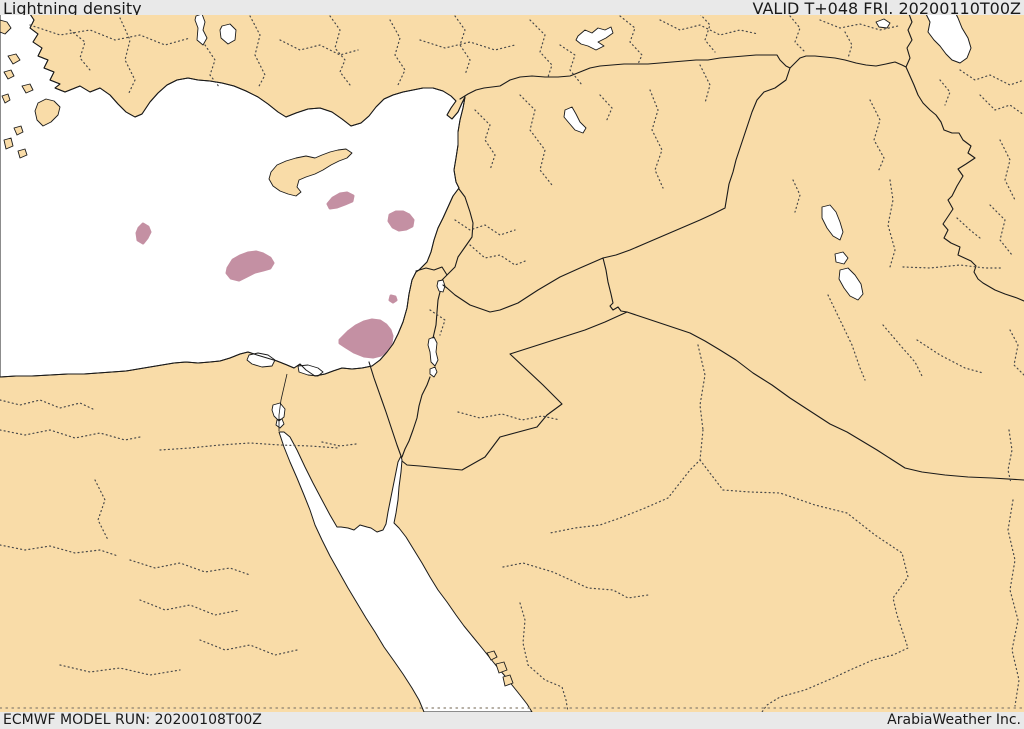 This screenshot has height=729, width=1024. What do you see at coordinates (72, 7) in the screenshot?
I see `page-title: Lightning density` at bounding box center [72, 7].